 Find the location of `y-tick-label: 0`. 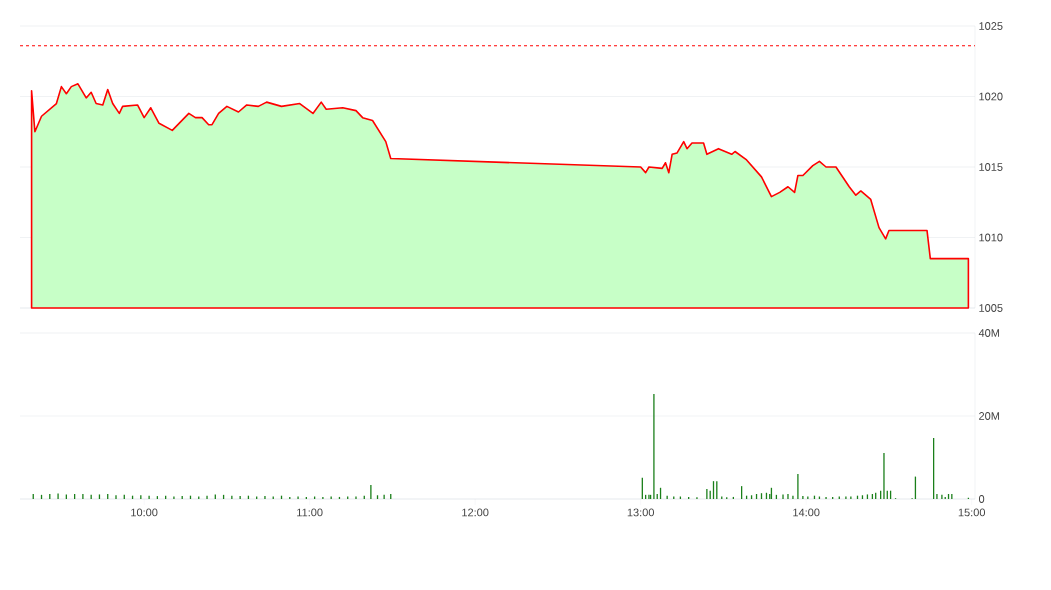

y-tick-label: 0 is located at coordinates (981, 499).